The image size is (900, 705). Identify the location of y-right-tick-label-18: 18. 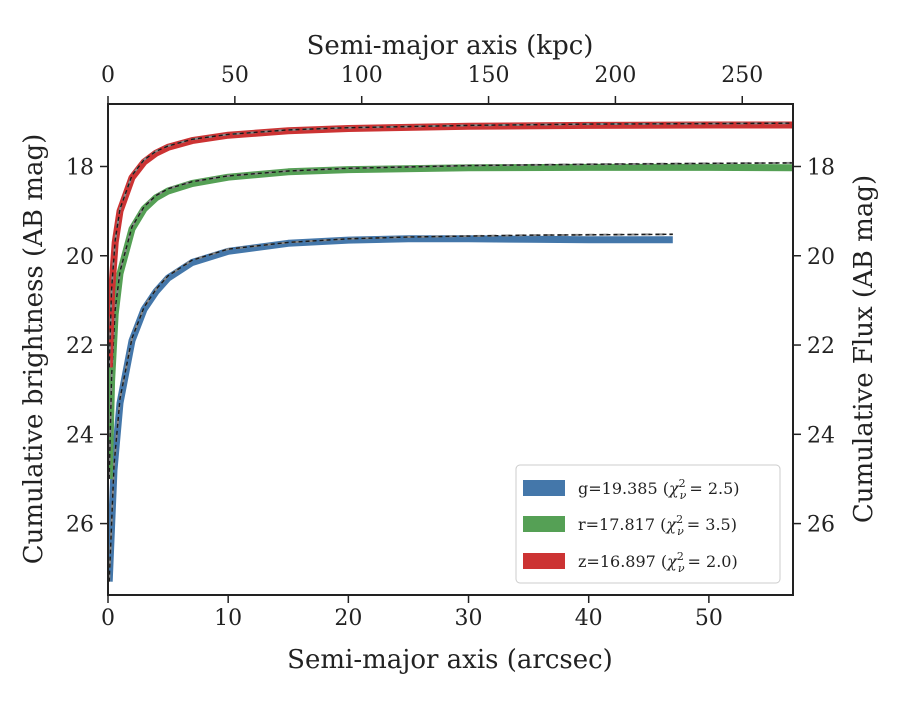
(821, 167).